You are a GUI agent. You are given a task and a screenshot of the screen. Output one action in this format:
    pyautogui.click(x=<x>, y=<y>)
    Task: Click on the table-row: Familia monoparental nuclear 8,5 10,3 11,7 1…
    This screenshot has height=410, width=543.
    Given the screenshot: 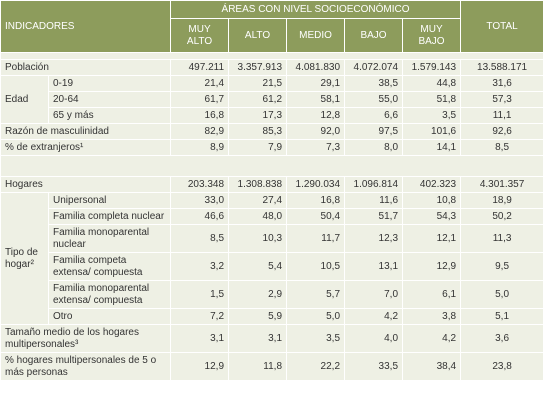 What is the action you would take?
    pyautogui.click(x=272, y=238)
    